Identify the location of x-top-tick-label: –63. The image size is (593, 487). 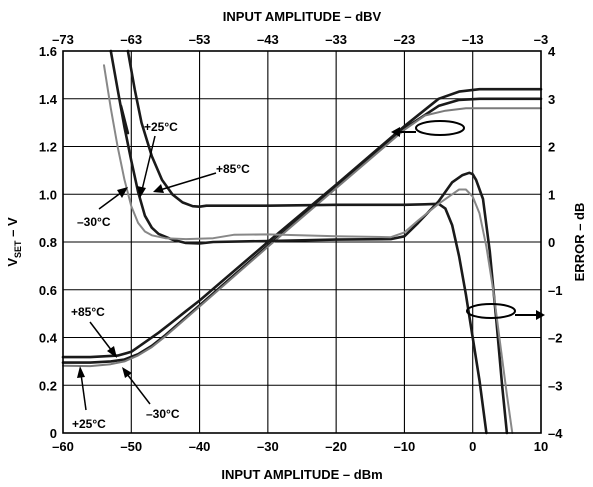
(131, 39).